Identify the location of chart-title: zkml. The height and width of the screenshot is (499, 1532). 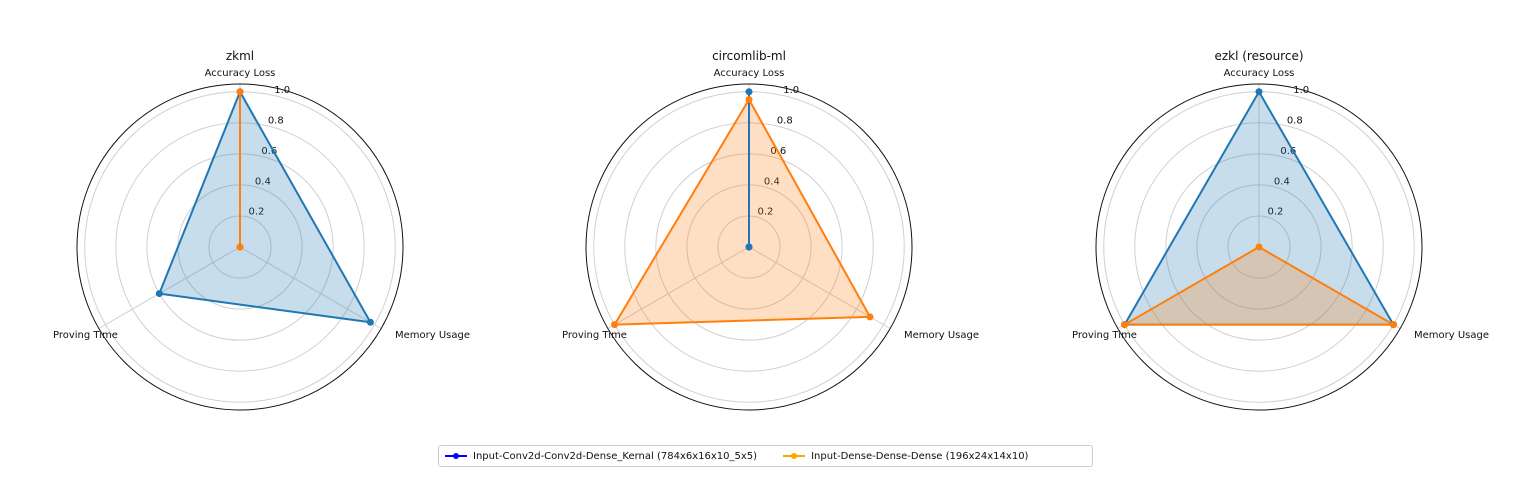
(240, 56).